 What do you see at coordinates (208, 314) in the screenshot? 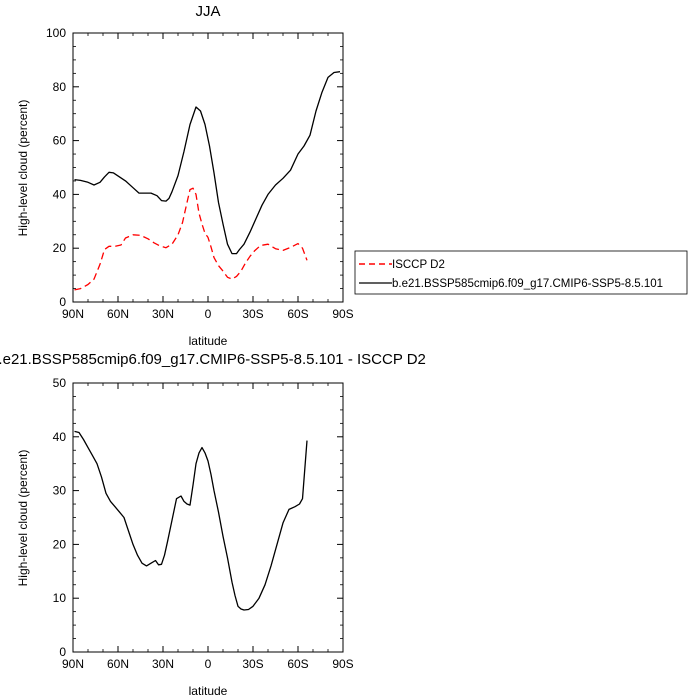
I see `top-x-tick-label: 0` at bounding box center [208, 314].